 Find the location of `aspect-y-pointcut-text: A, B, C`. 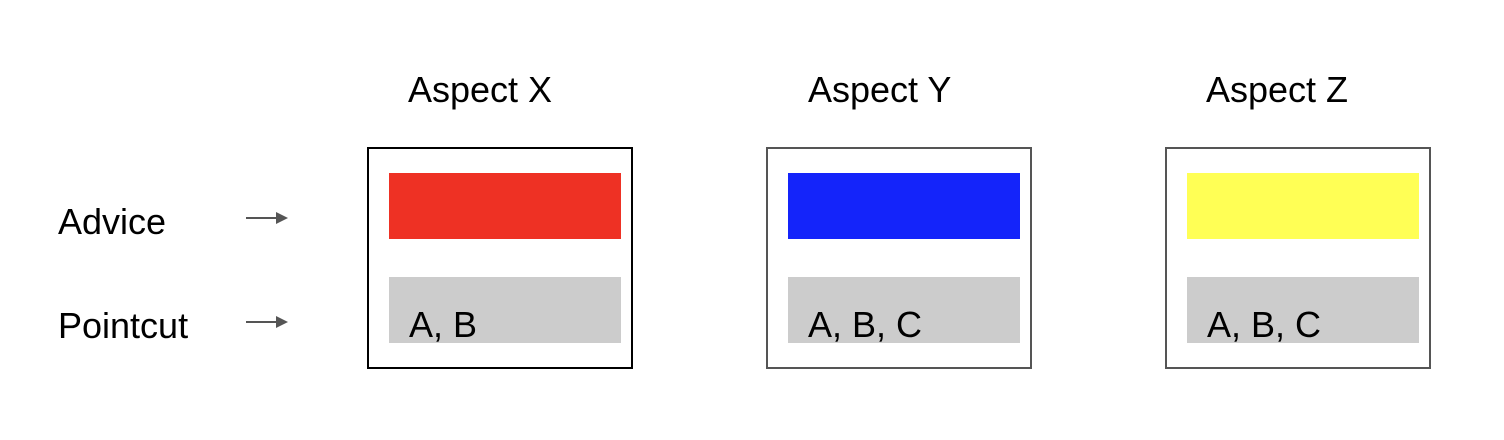

aspect-y-pointcut-text: A, B, C is located at coordinates (865, 324).